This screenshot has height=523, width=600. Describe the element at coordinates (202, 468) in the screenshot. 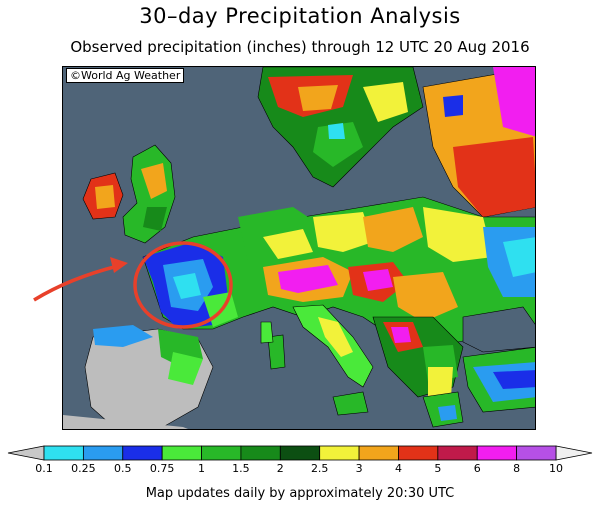

I see `legend-tick-label: 1` at that location.